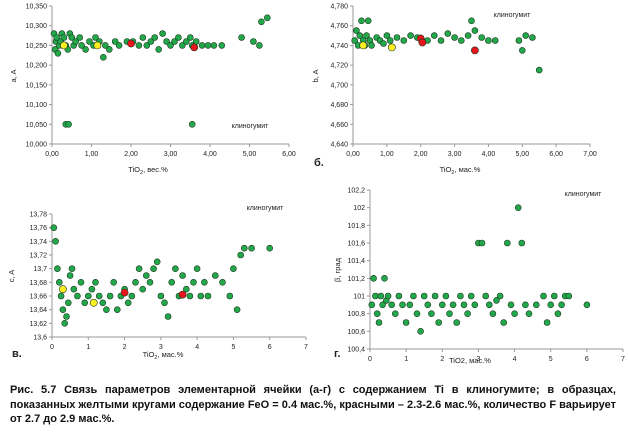  What do you see at coordinates (306, 347) in the screenshot?
I see `x-tick-label: 7` at bounding box center [306, 347].